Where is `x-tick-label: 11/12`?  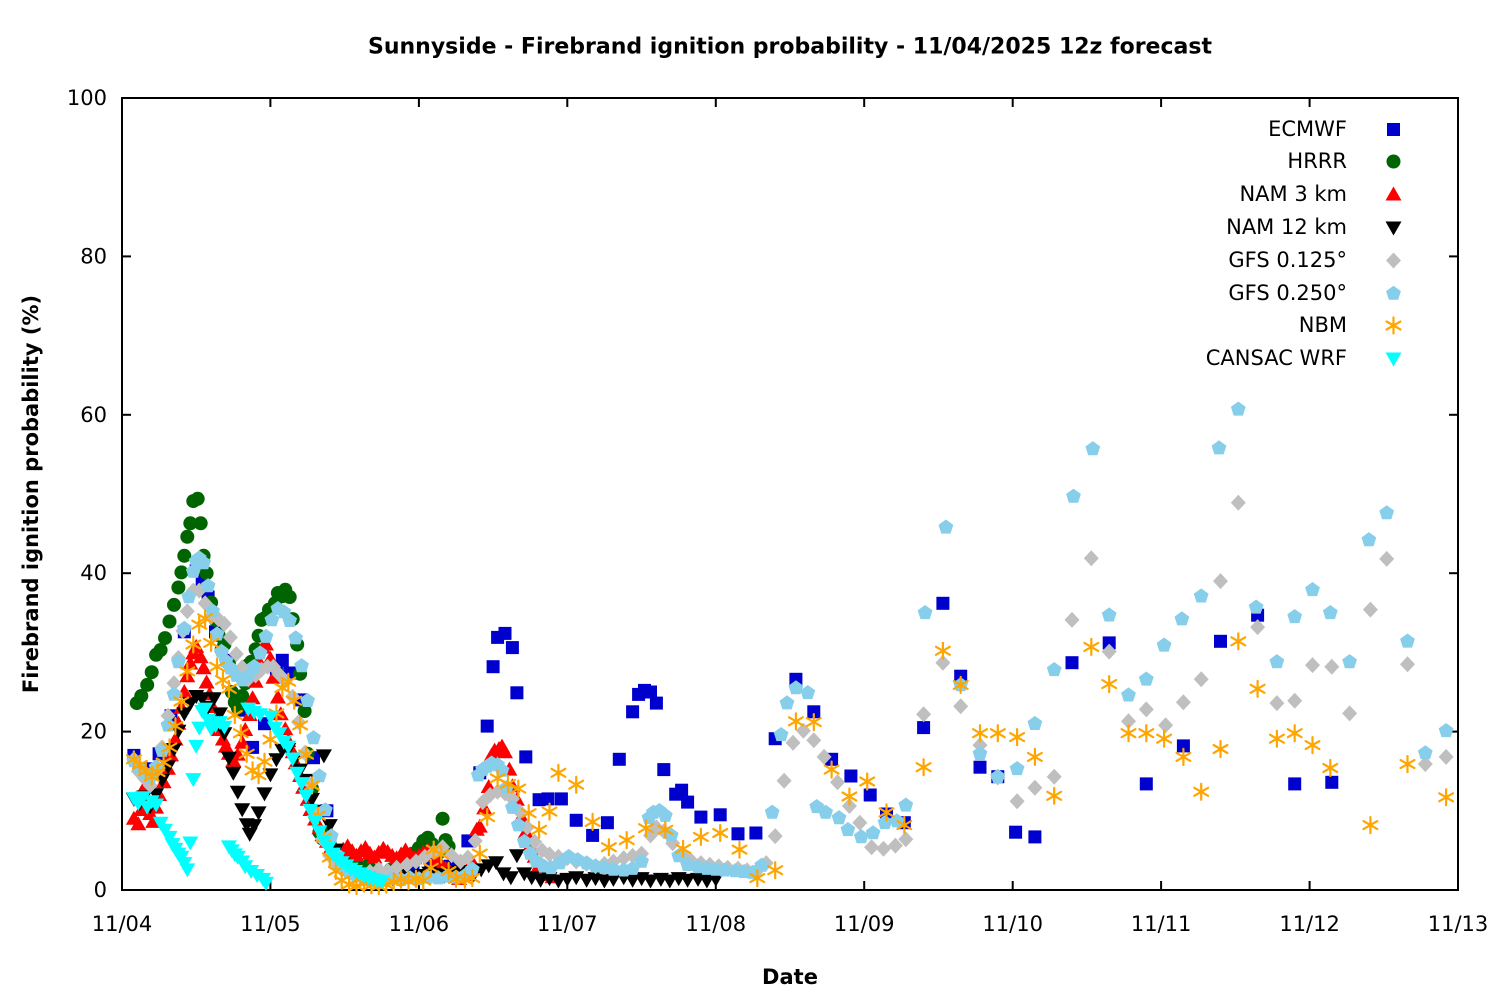 x-tick-label: 11/12 is located at coordinates (1309, 924).